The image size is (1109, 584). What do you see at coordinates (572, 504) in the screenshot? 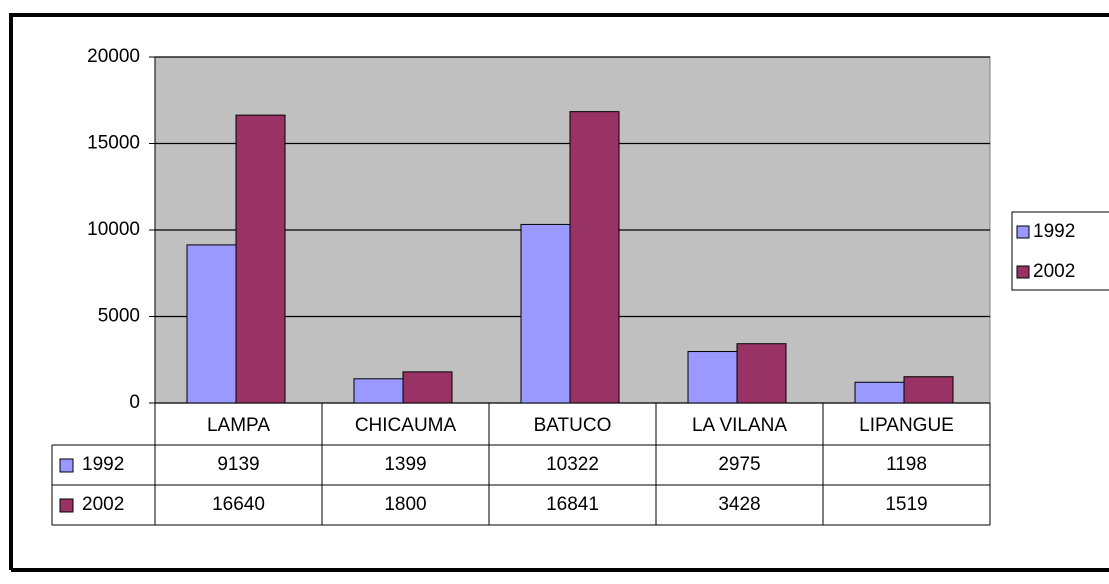
I see `table-value: 16841` at bounding box center [572, 504].